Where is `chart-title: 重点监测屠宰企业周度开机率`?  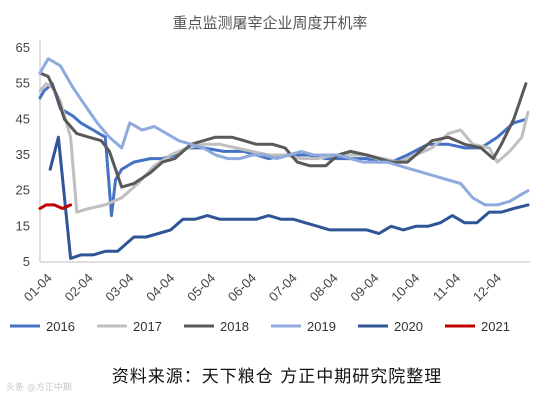 chart-title: 重点监测屠宰企业周度开机率 is located at coordinates (269, 23).